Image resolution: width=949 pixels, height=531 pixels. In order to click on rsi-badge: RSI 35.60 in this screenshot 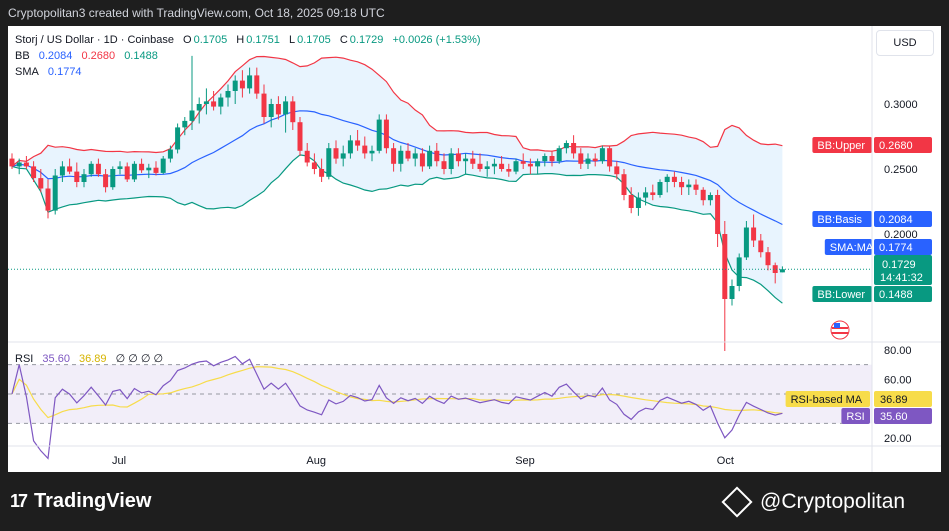, I will do `click(886, 416)`.